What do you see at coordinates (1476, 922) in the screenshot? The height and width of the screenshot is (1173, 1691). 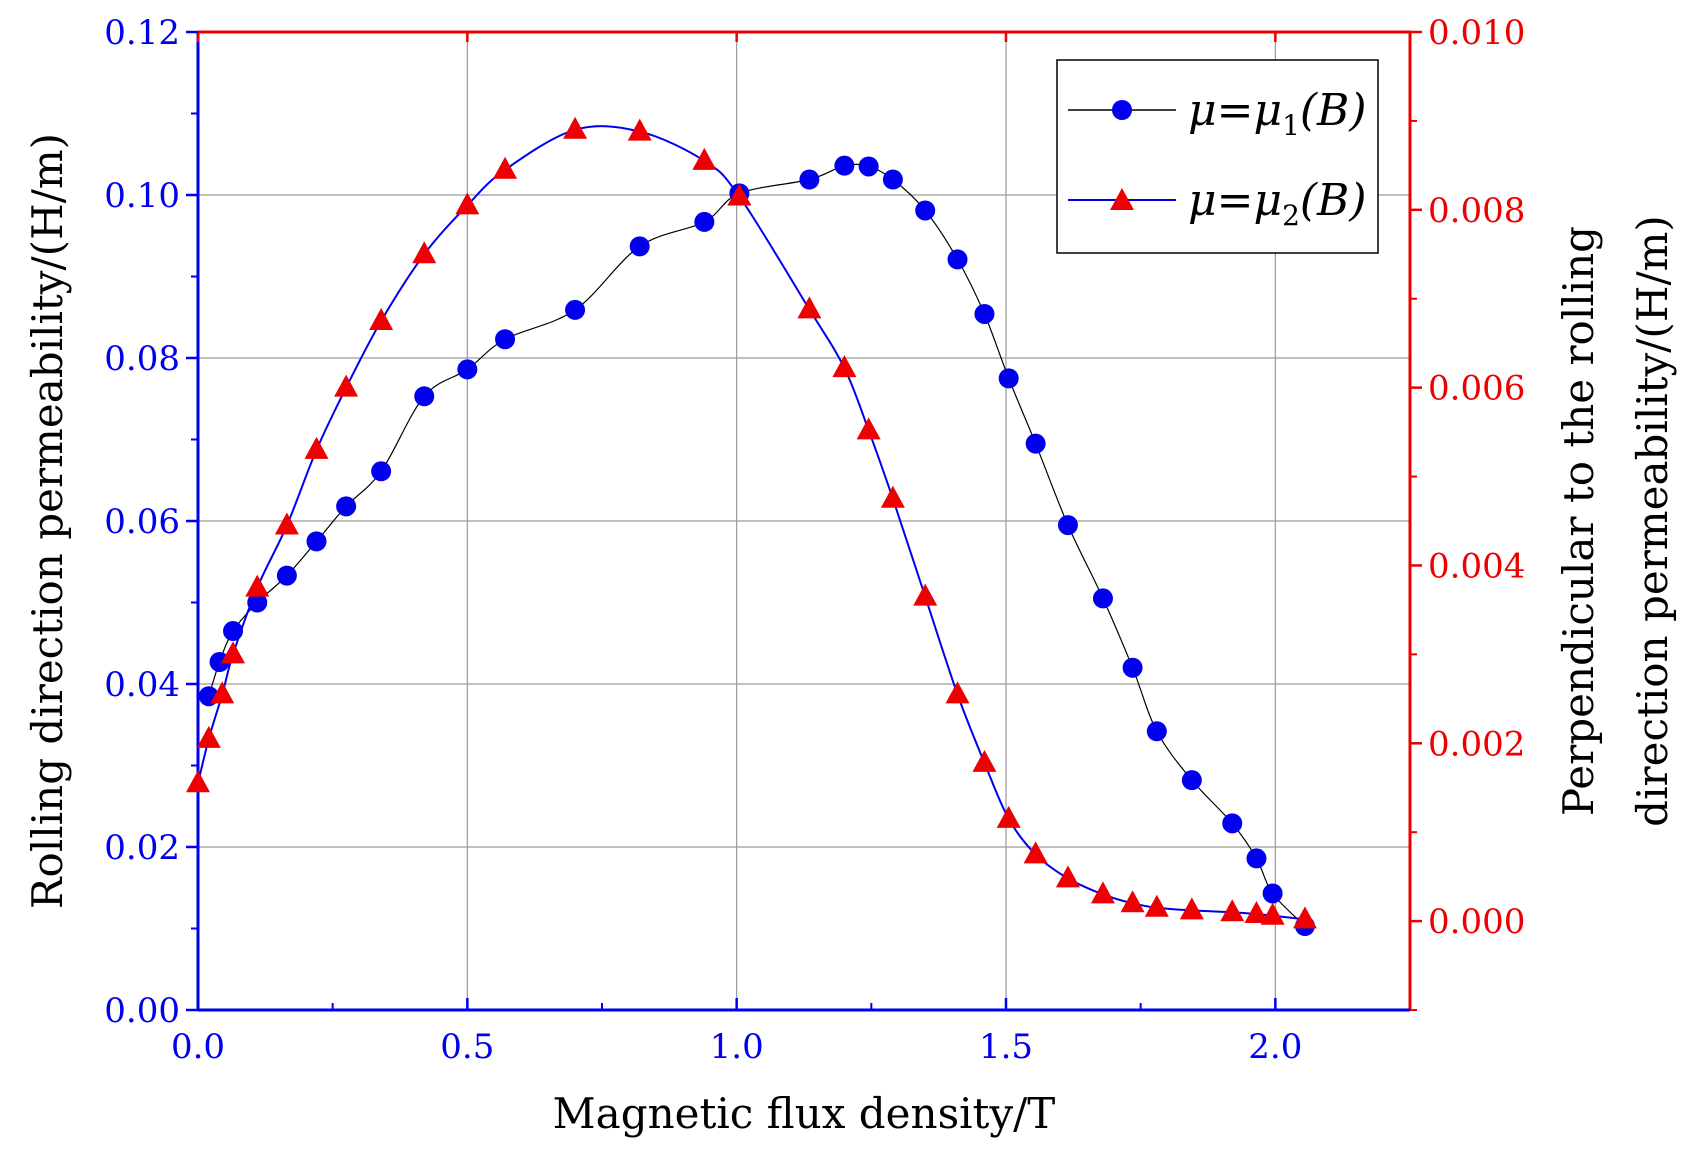 I see `y-right-tick-label: 0.000` at bounding box center [1476, 922].